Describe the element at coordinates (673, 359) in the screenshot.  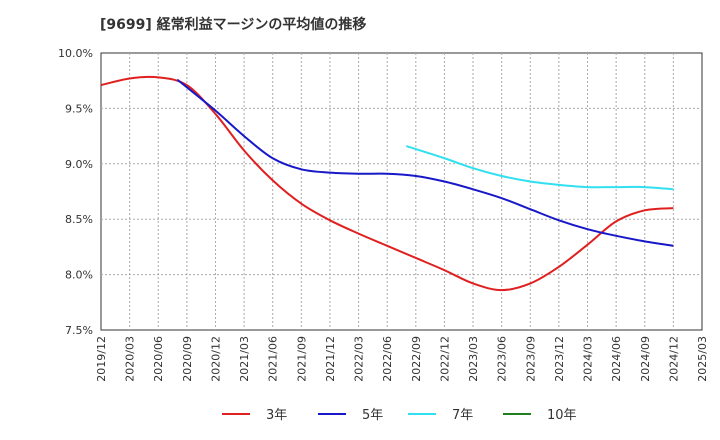
I see `x-tick-label: 2024/12` at that location.